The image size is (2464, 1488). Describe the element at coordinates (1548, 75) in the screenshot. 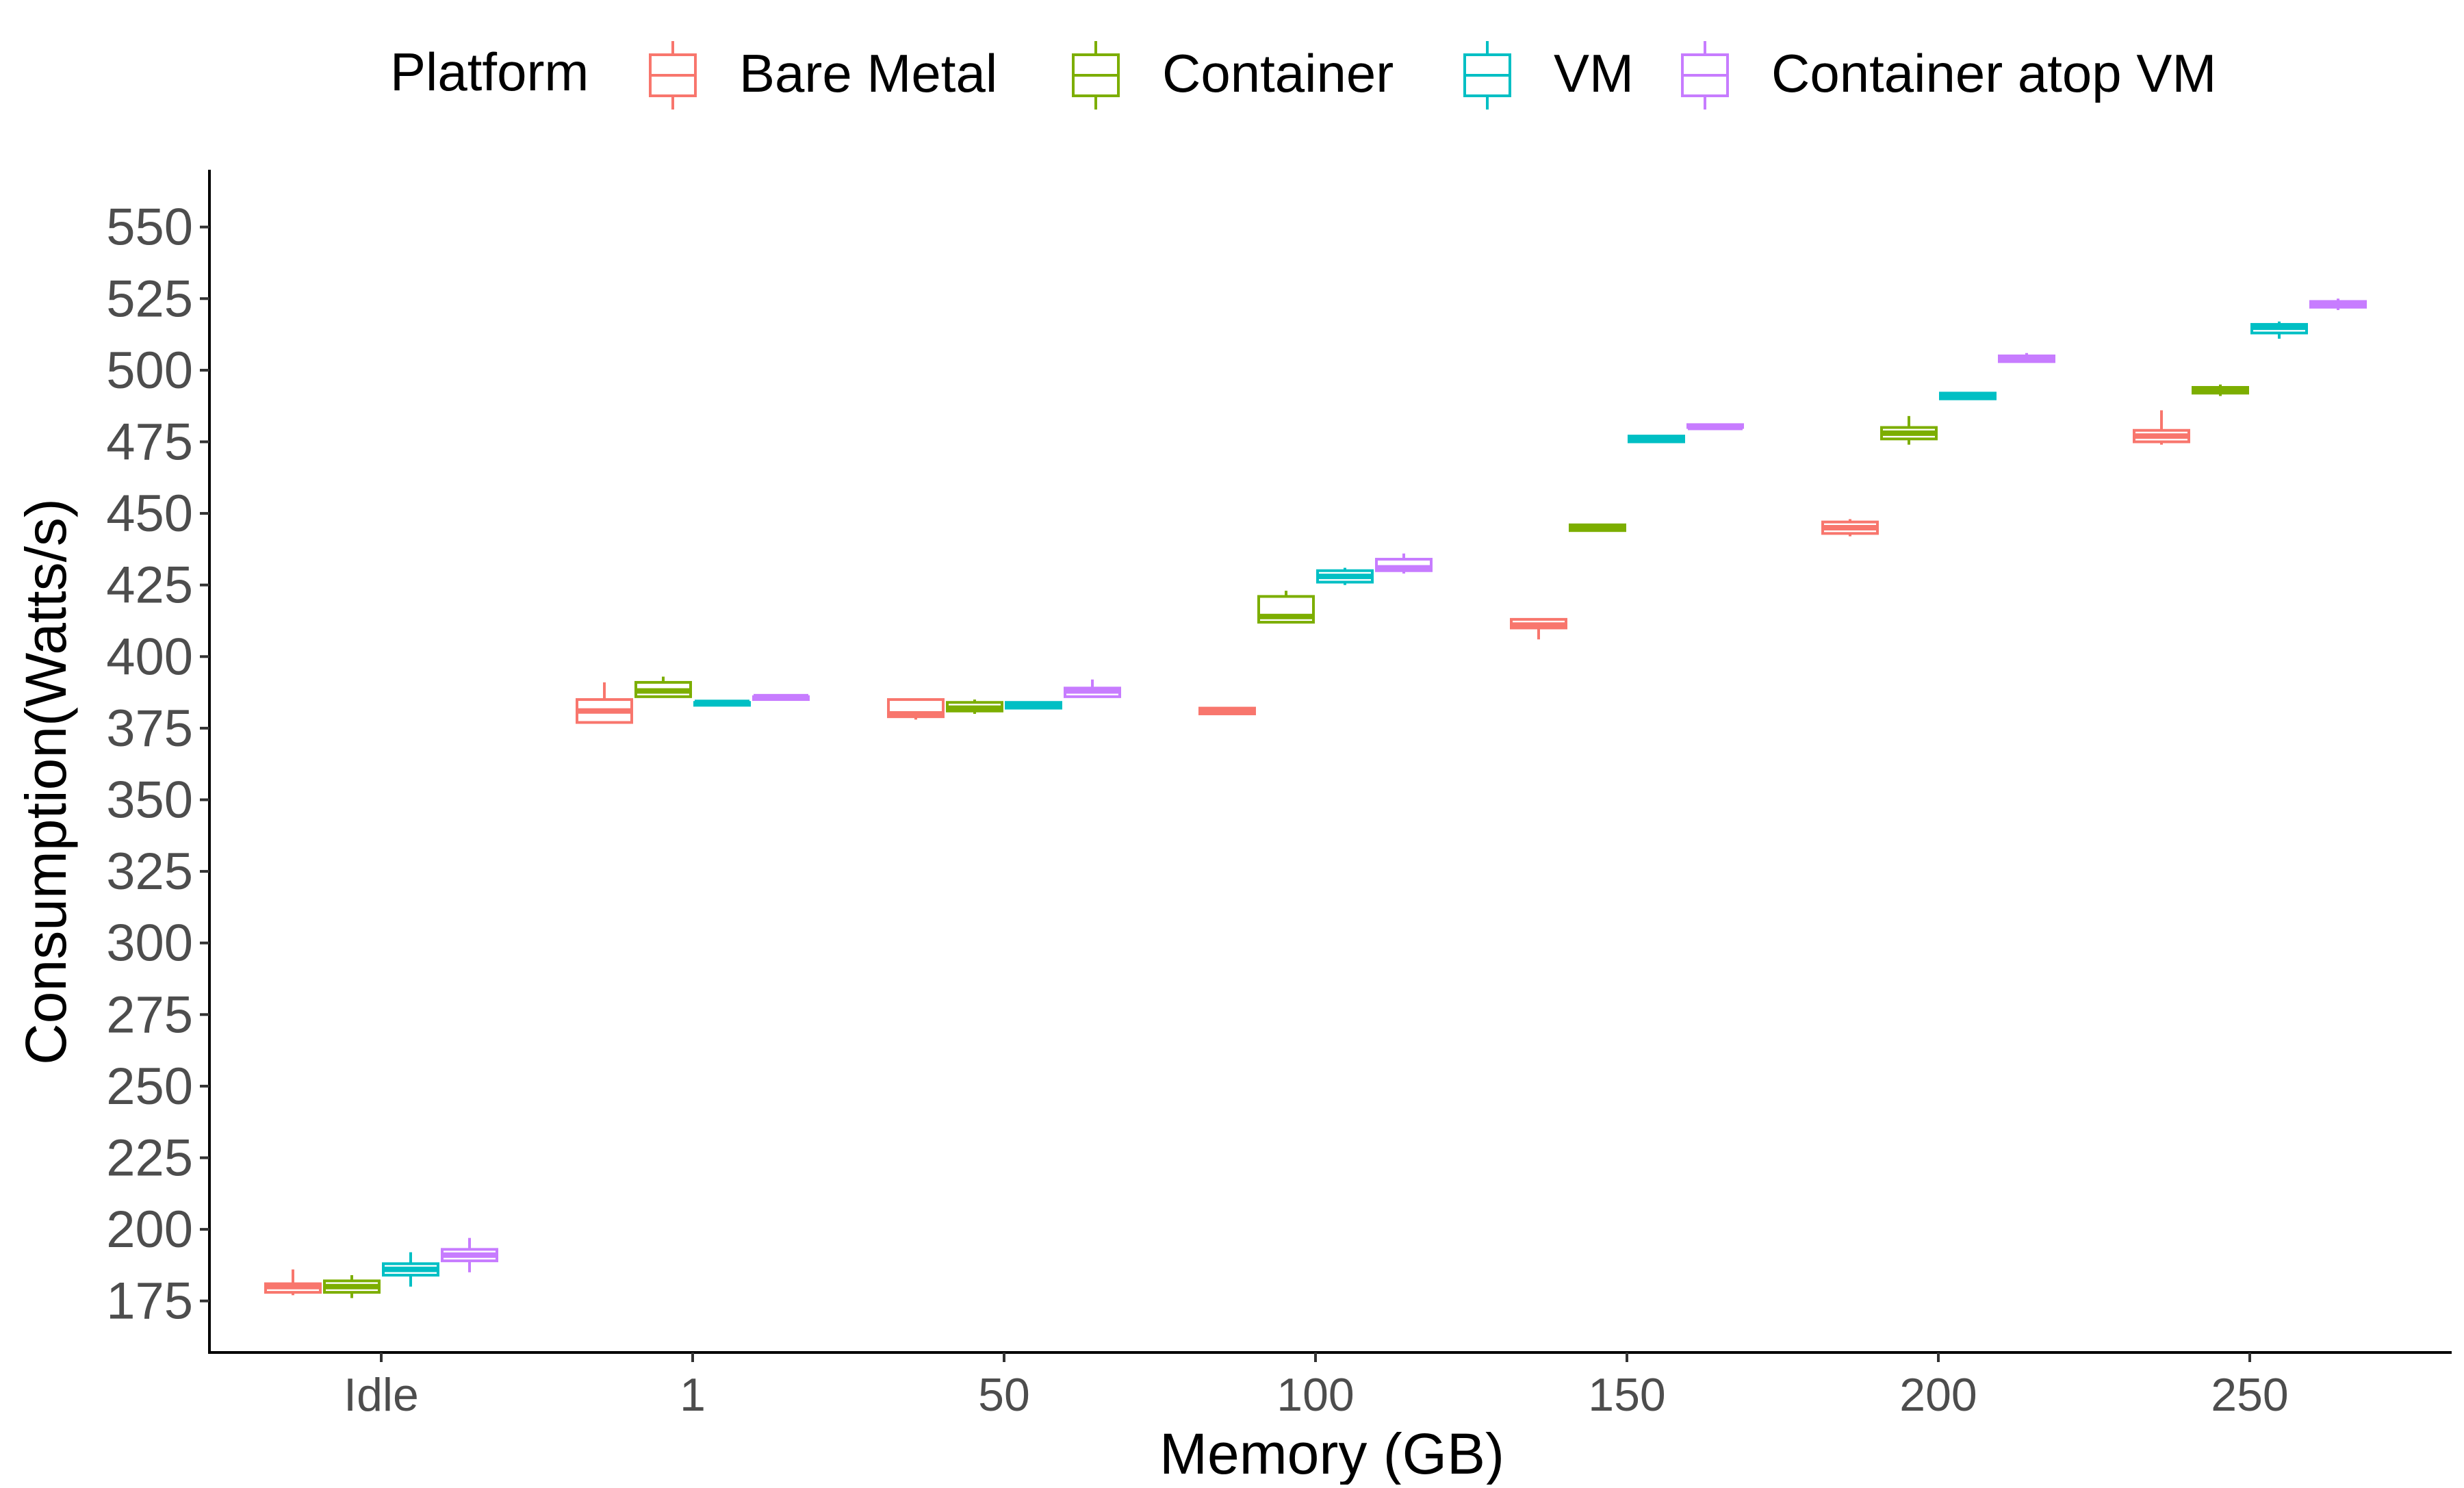

I see `legend-item-vm: VM` at that location.